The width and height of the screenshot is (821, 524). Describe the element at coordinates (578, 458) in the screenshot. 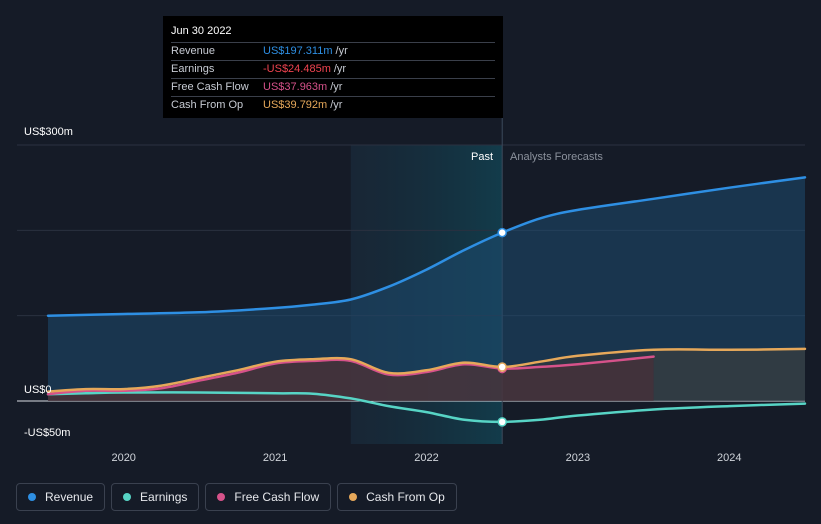

I see `x-tick-label: 2023` at that location.